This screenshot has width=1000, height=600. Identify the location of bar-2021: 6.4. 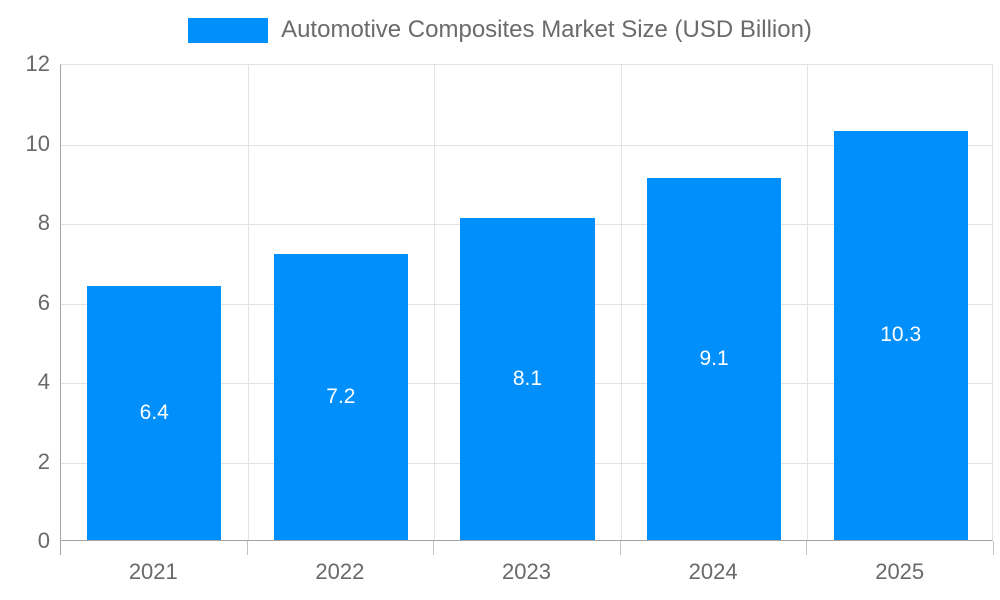
(154, 412).